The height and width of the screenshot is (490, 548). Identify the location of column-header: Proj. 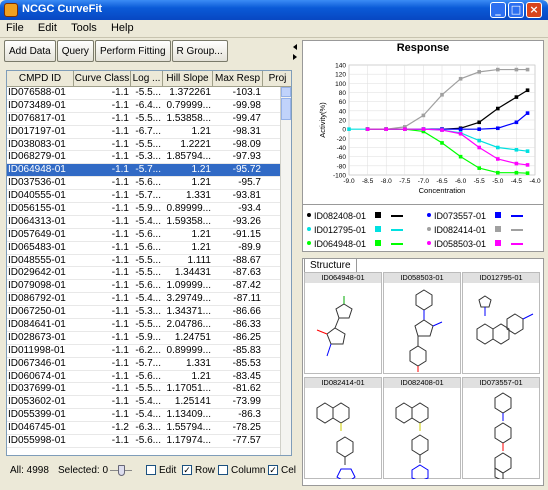
(277, 79).